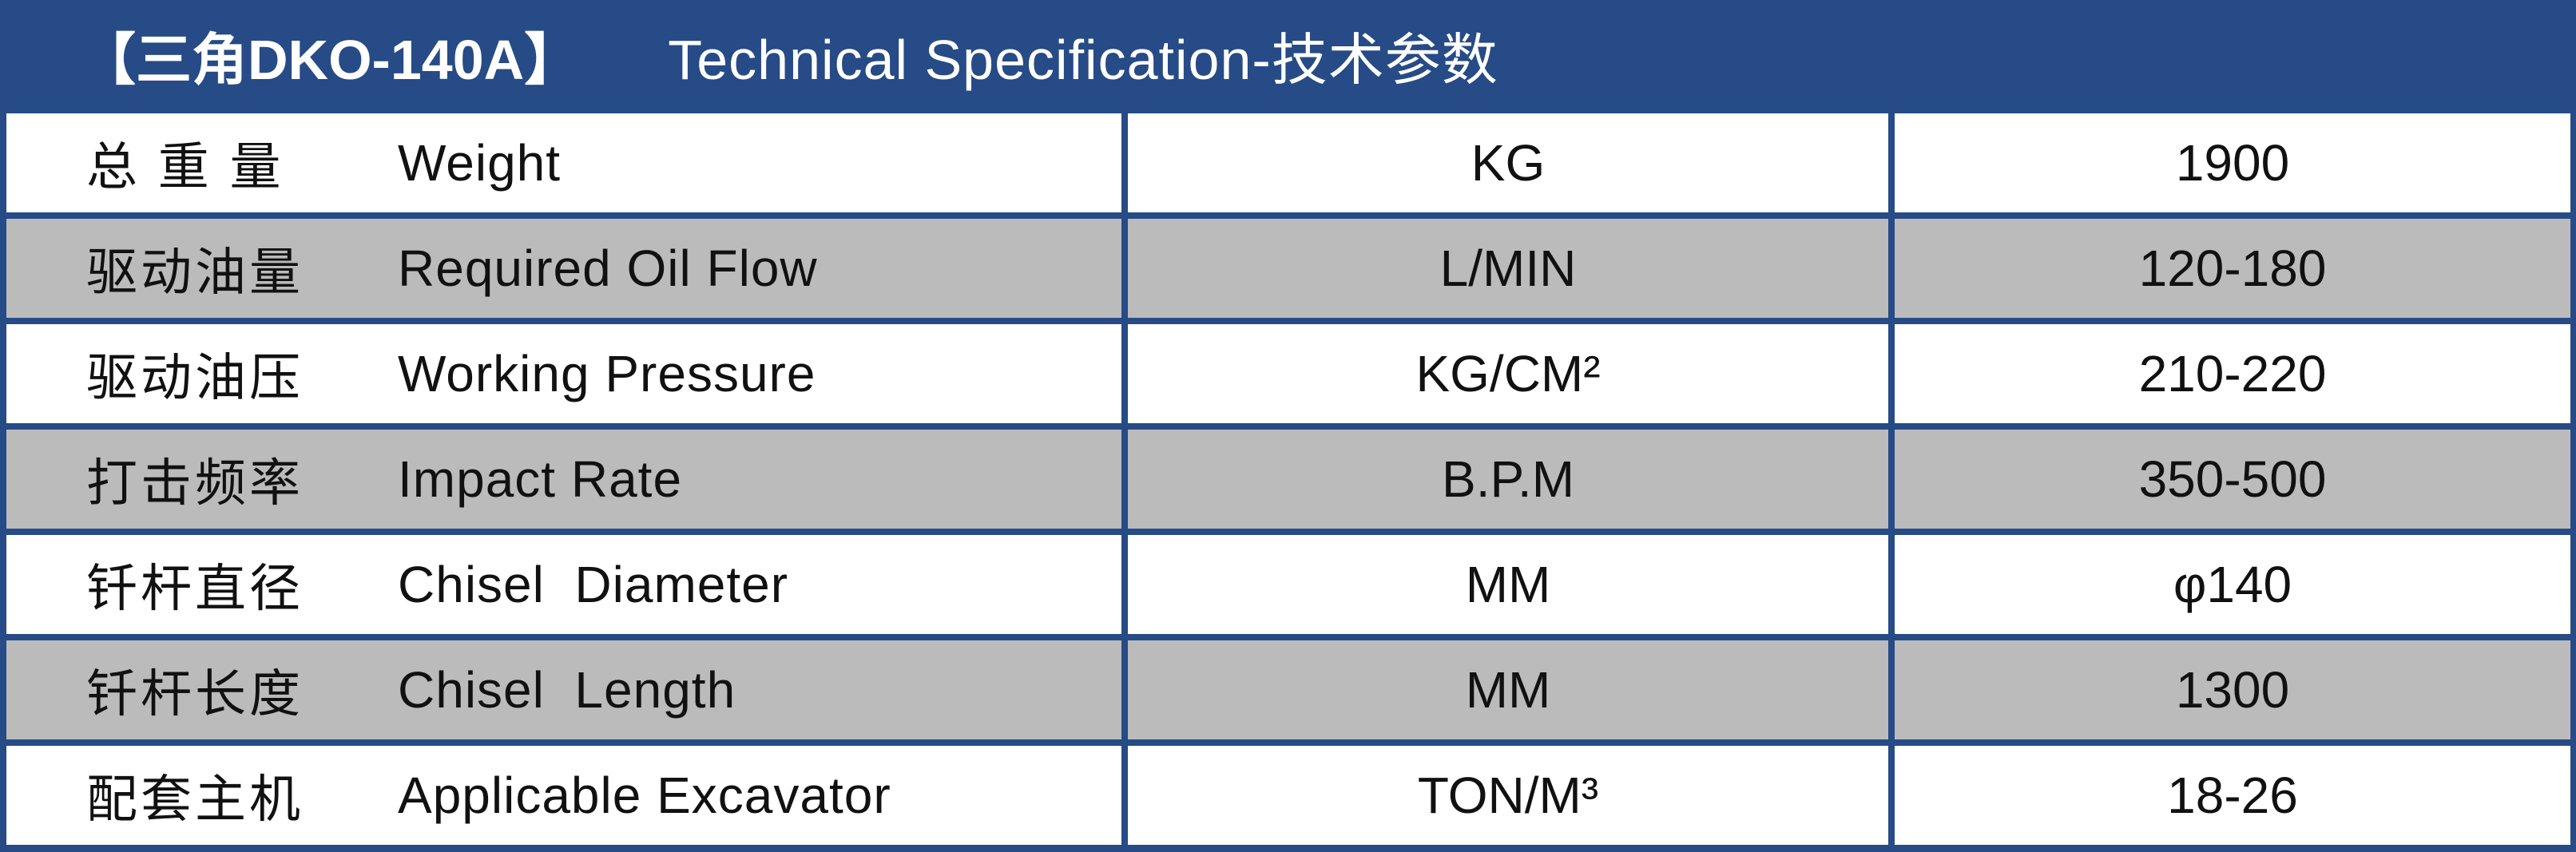 The width and height of the screenshot is (2576, 852). What do you see at coordinates (2232, 479) in the screenshot?
I see `value-cell: 350-500` at bounding box center [2232, 479].